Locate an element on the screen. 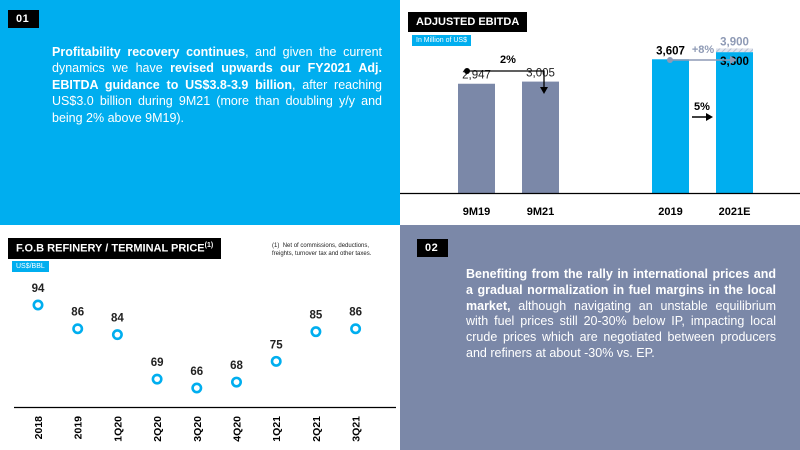  ebitda-category-label: 9M19 is located at coordinates (477, 212).